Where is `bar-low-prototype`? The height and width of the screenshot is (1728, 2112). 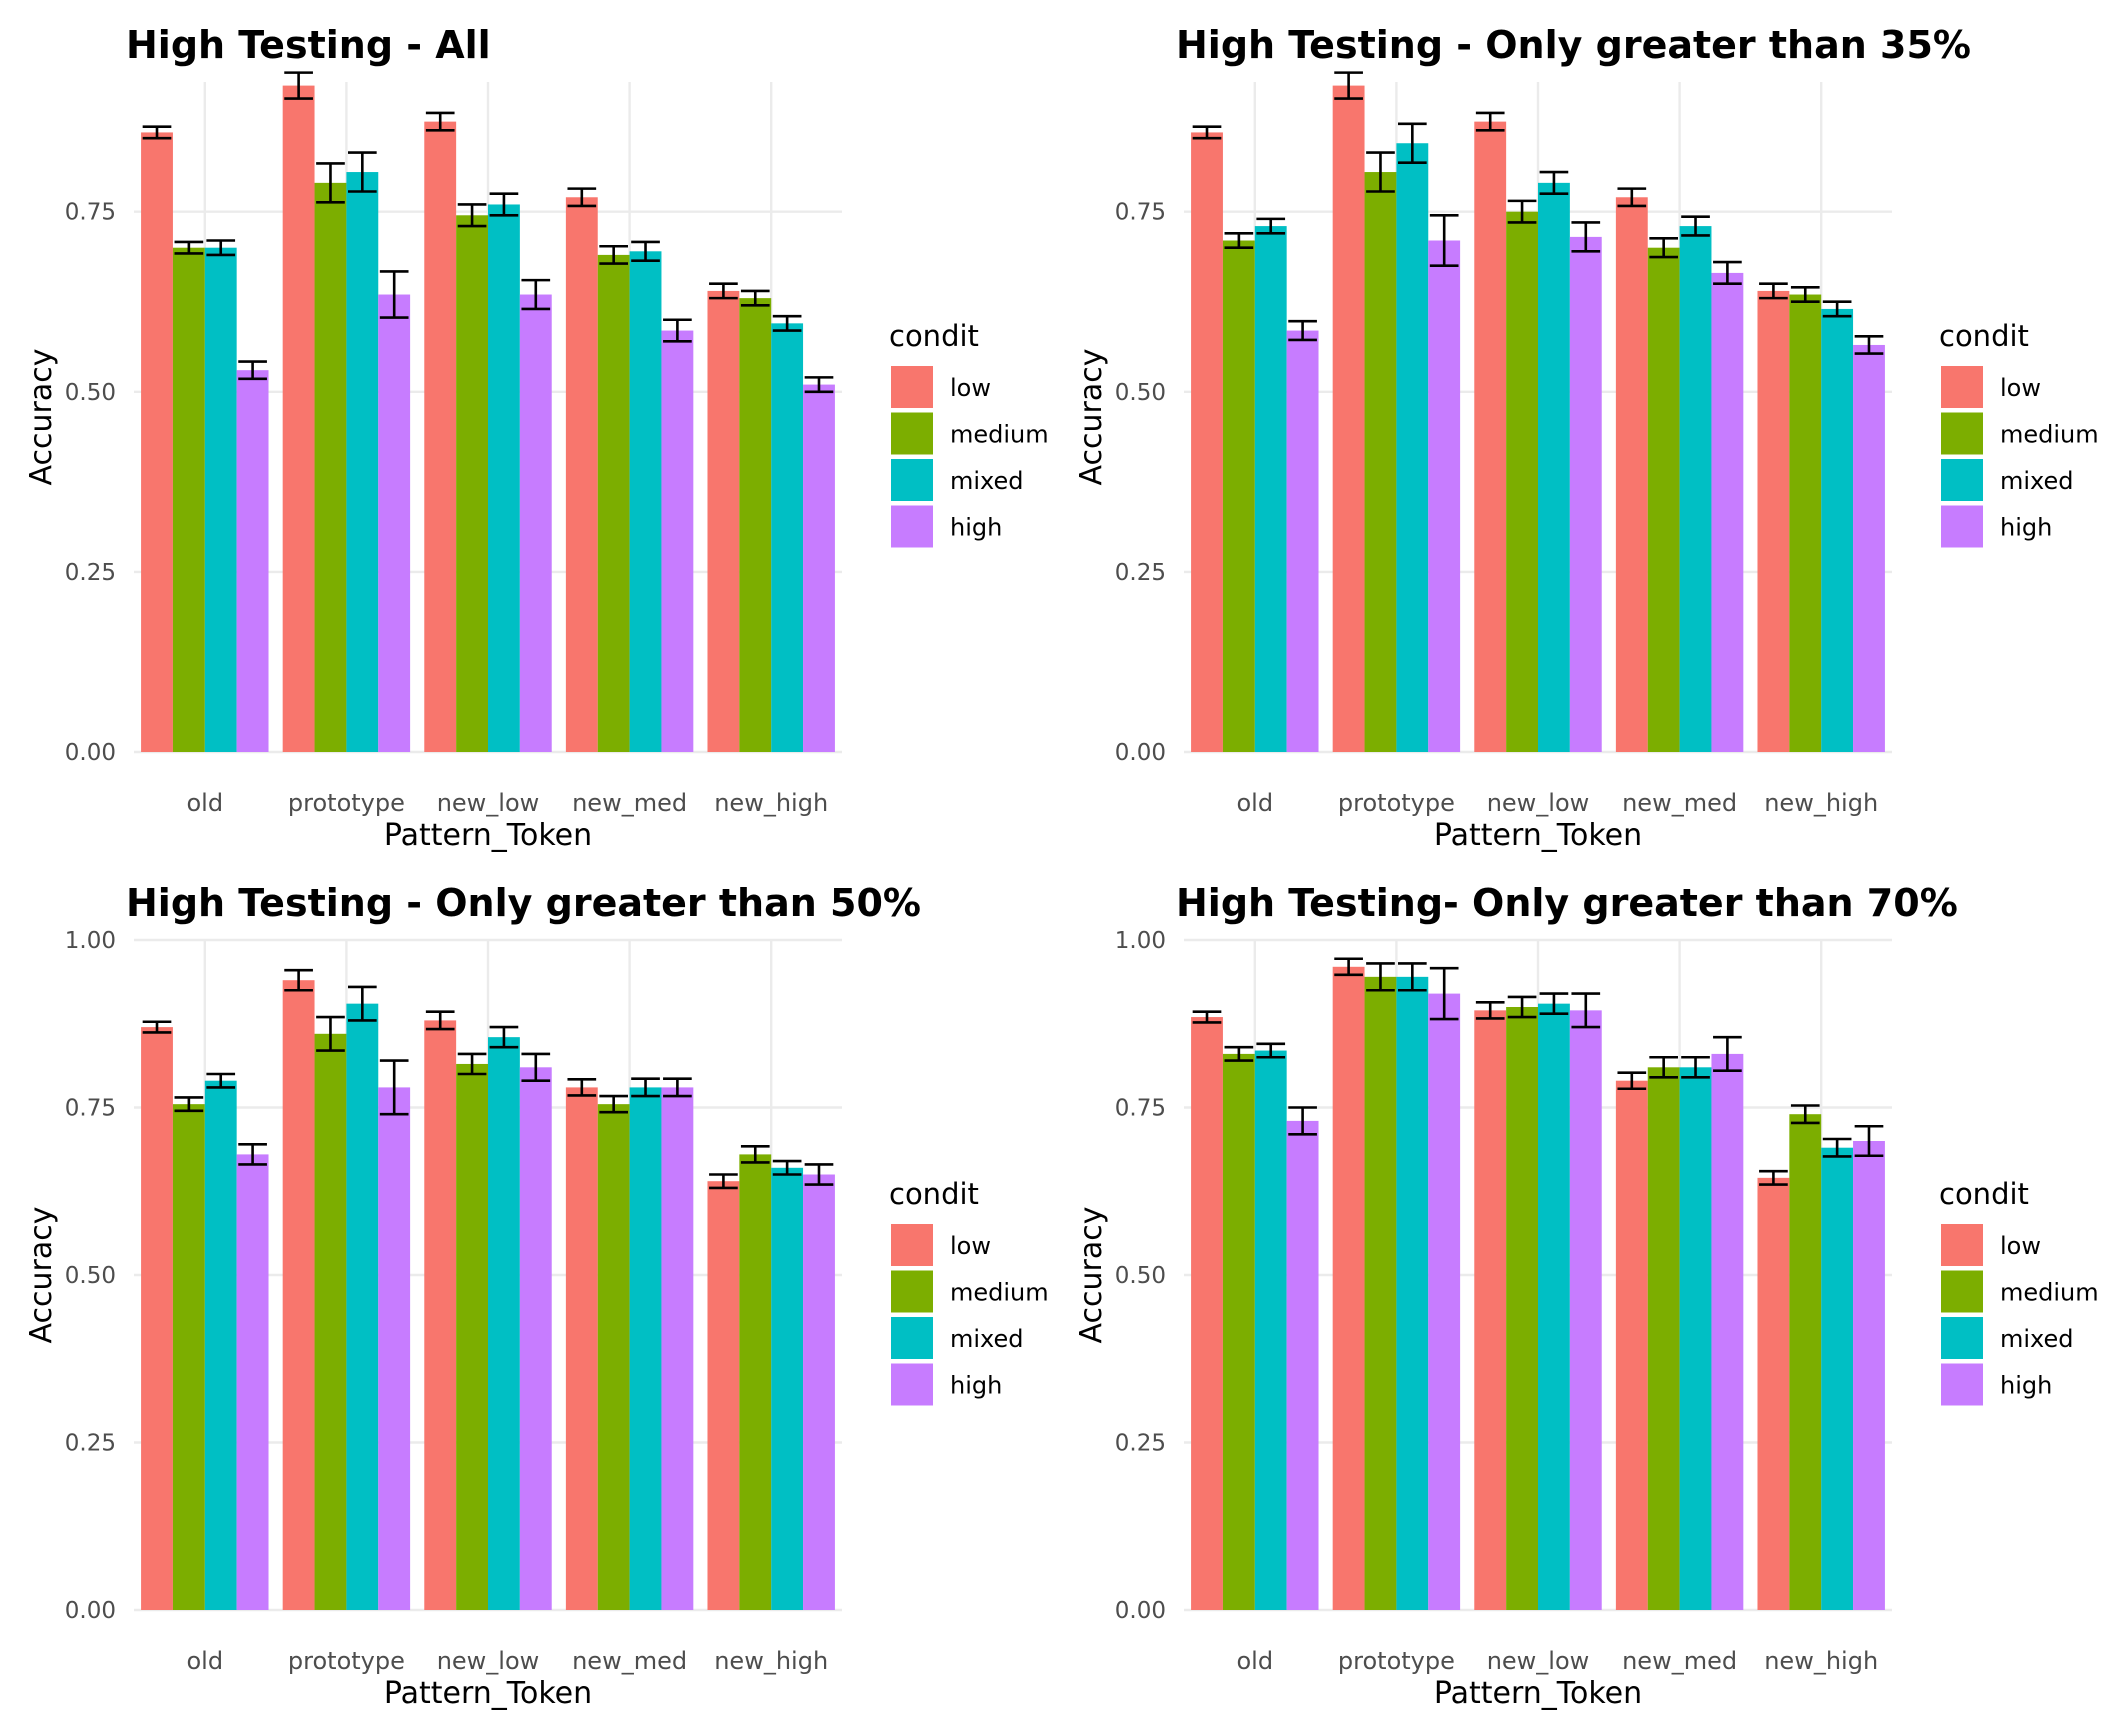 bar-low-prototype is located at coordinates (298, 1295).